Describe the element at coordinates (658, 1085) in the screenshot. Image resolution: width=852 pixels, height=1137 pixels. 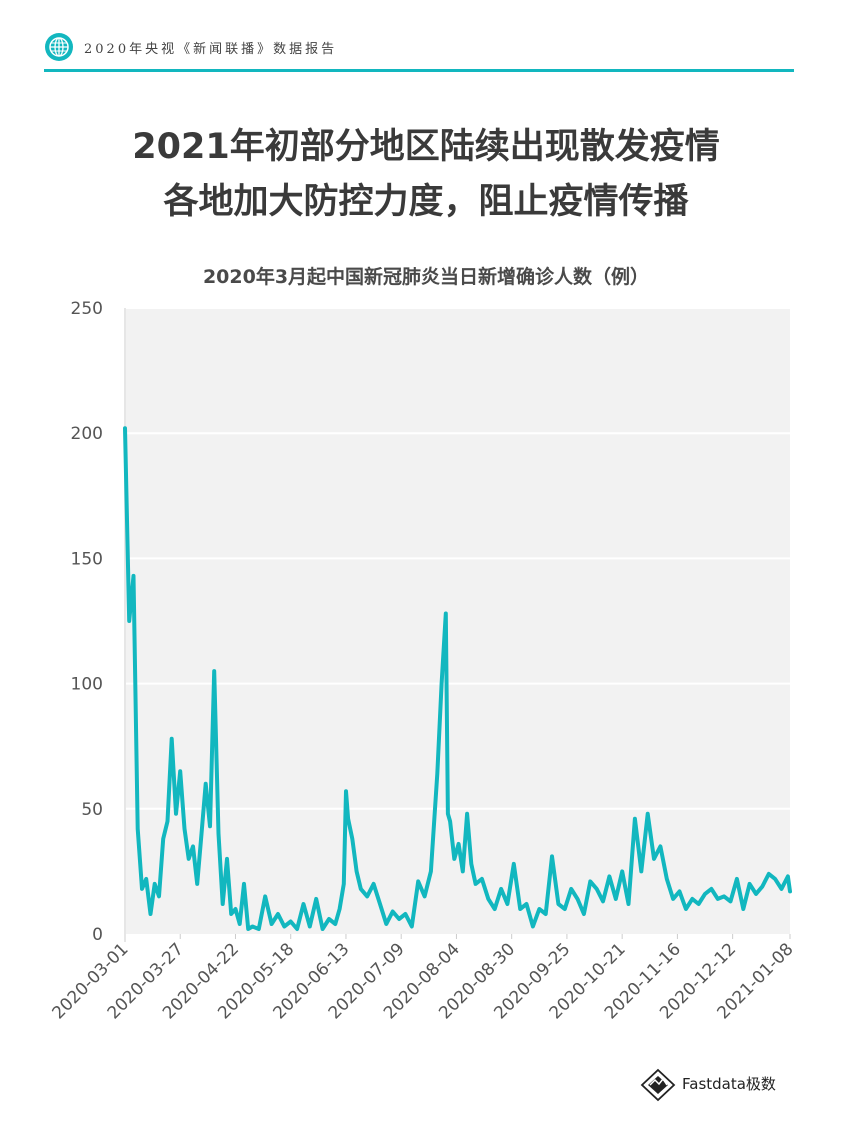
I see `diamond-logo-icon` at that location.